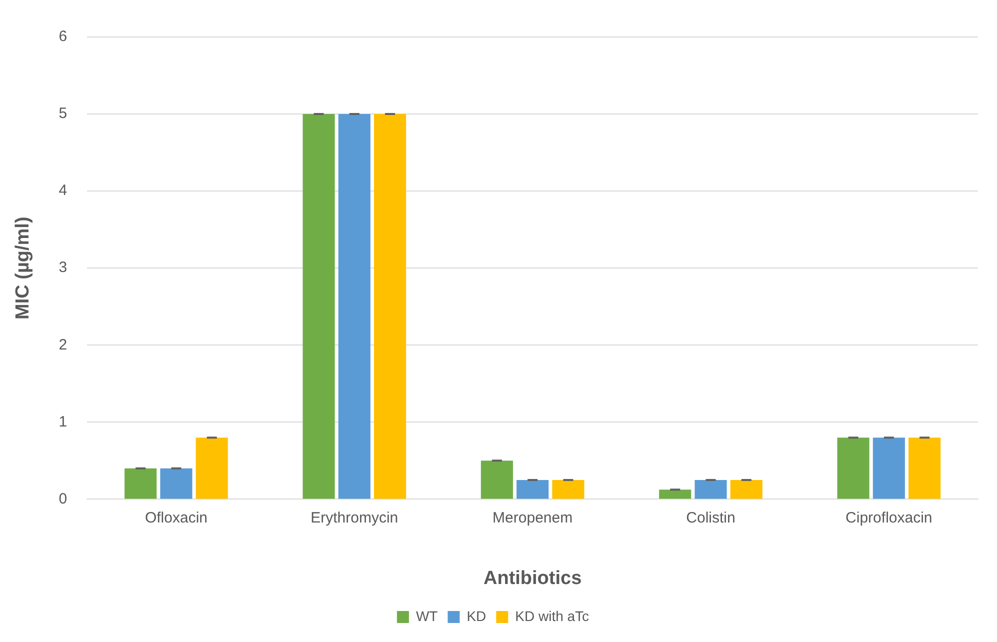  I want to click on y-tick-label: 6, so click(63, 37).